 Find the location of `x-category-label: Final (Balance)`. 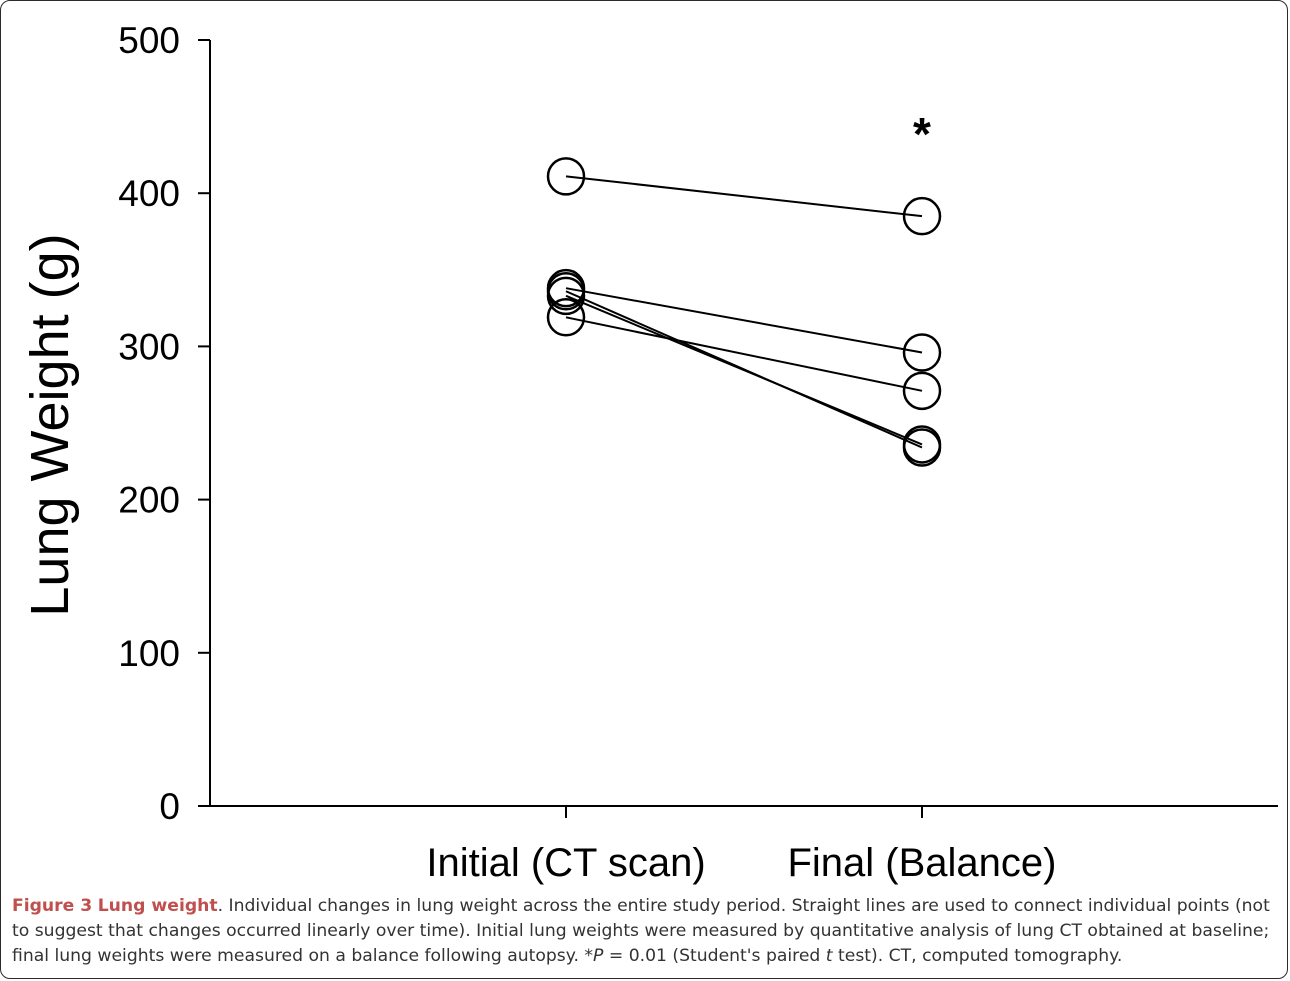

x-category-label: Final (Balance) is located at coordinates (921, 863).